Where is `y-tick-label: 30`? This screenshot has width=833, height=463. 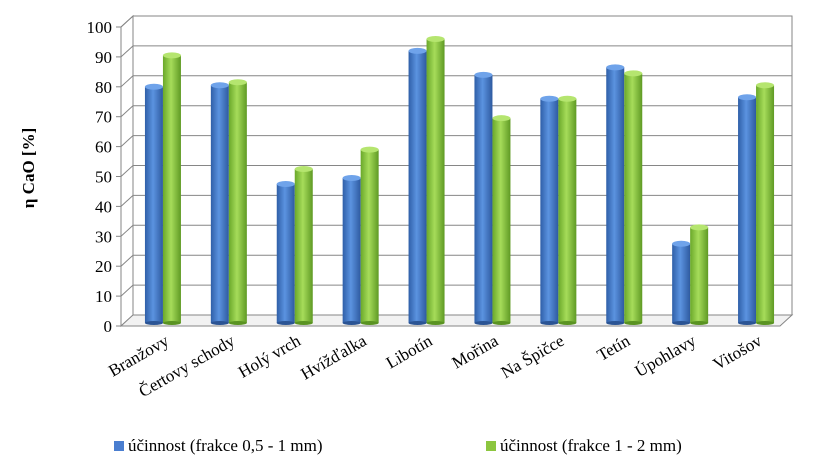 y-tick-label: 30 is located at coordinates (103, 236).